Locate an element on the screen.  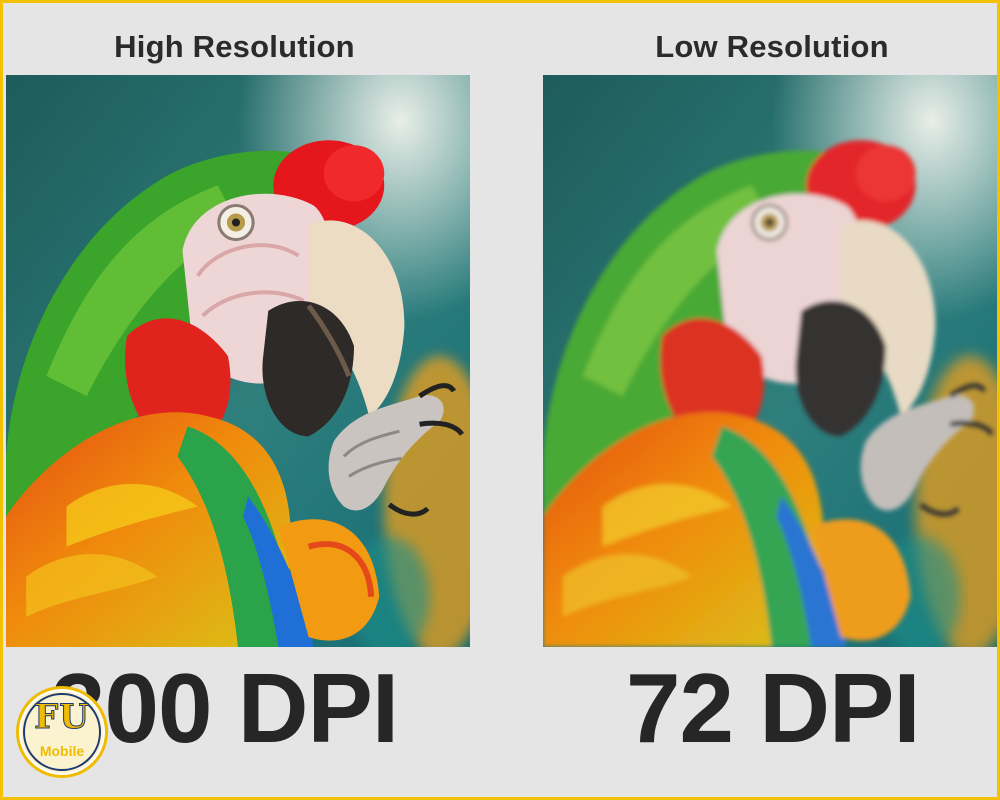
high-dpi-label: 300 DPI is located at coordinates (225, 708).